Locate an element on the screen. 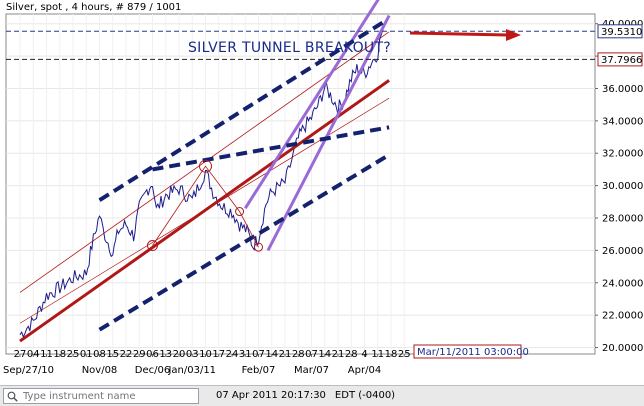 The image size is (644, 406). y-tick-label: 32.0000 is located at coordinates (622, 154).